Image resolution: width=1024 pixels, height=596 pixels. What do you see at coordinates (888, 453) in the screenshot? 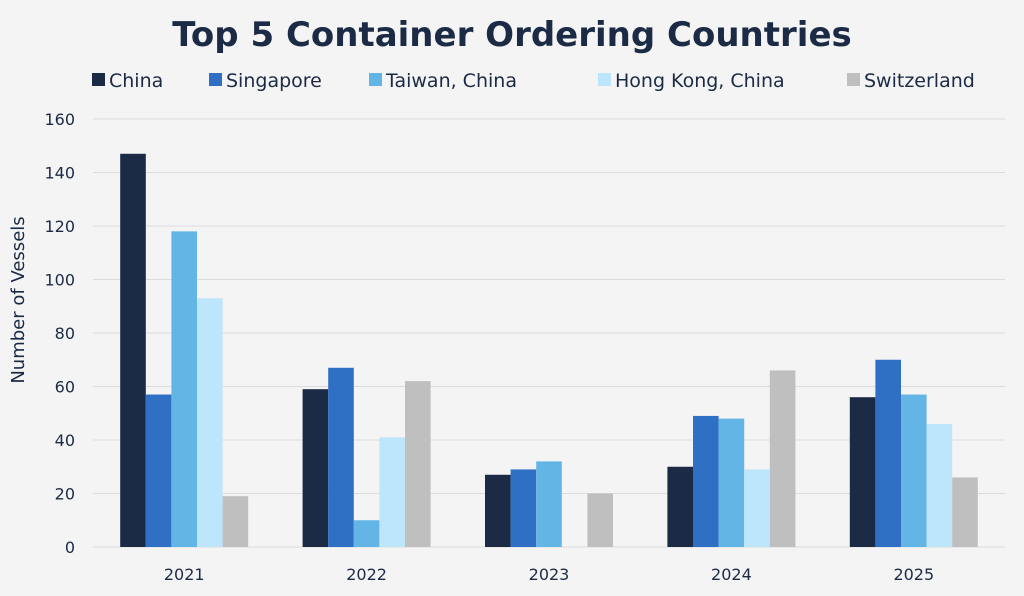
I see `bar-singapore-2025` at bounding box center [888, 453].